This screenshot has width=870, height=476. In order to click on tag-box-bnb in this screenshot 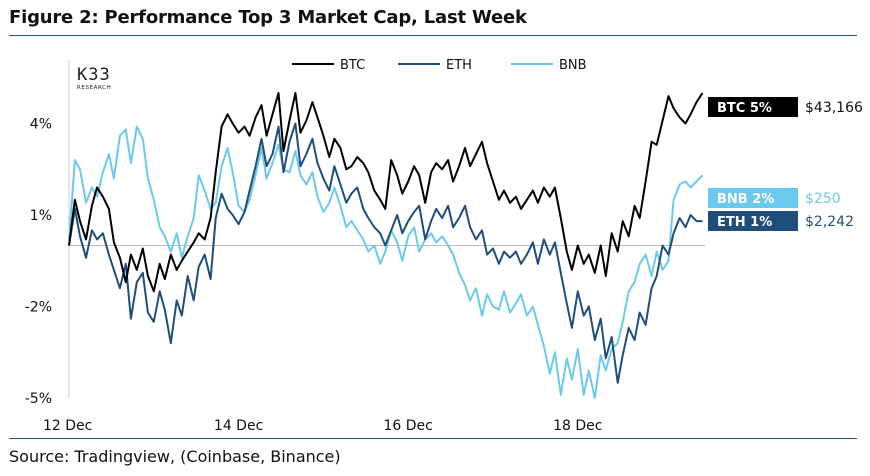, I will do `click(753, 198)`.